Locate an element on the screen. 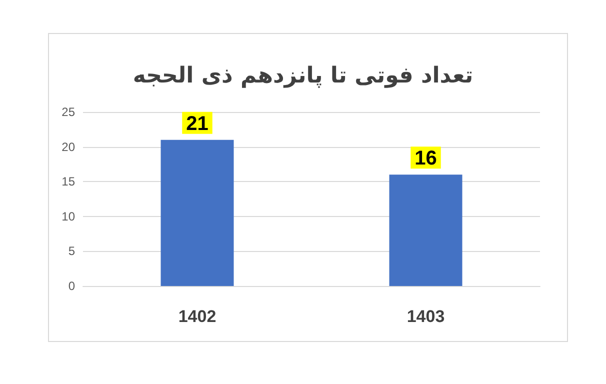  y-tick-label: 20 is located at coordinates (69, 147).